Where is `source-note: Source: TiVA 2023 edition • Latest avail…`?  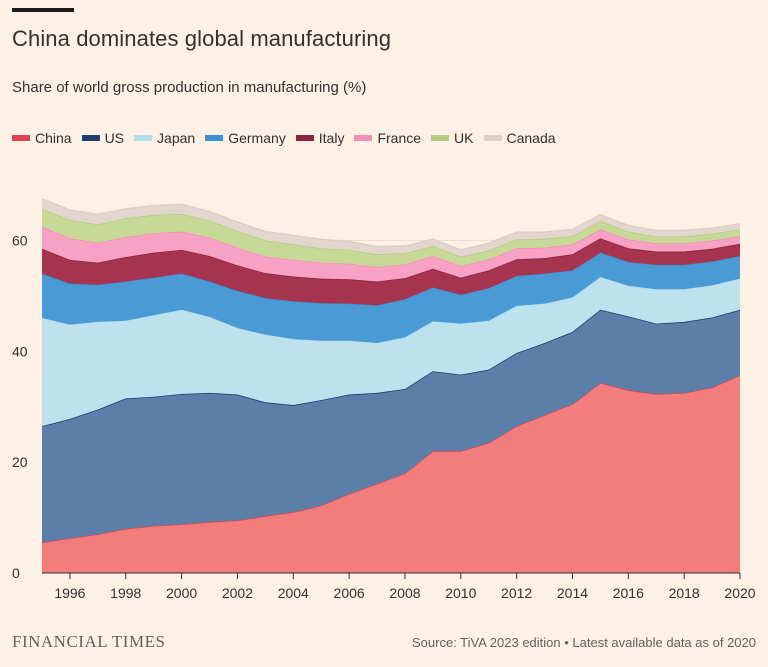 source-note: Source: TiVA 2023 edition • Latest avail… is located at coordinates (584, 642).